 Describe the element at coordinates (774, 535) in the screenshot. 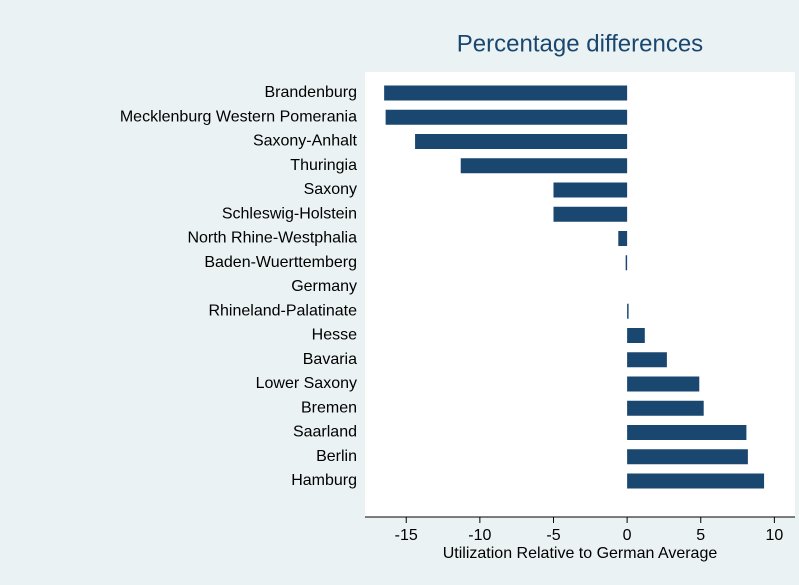

I see `x-tick-label: 10` at that location.